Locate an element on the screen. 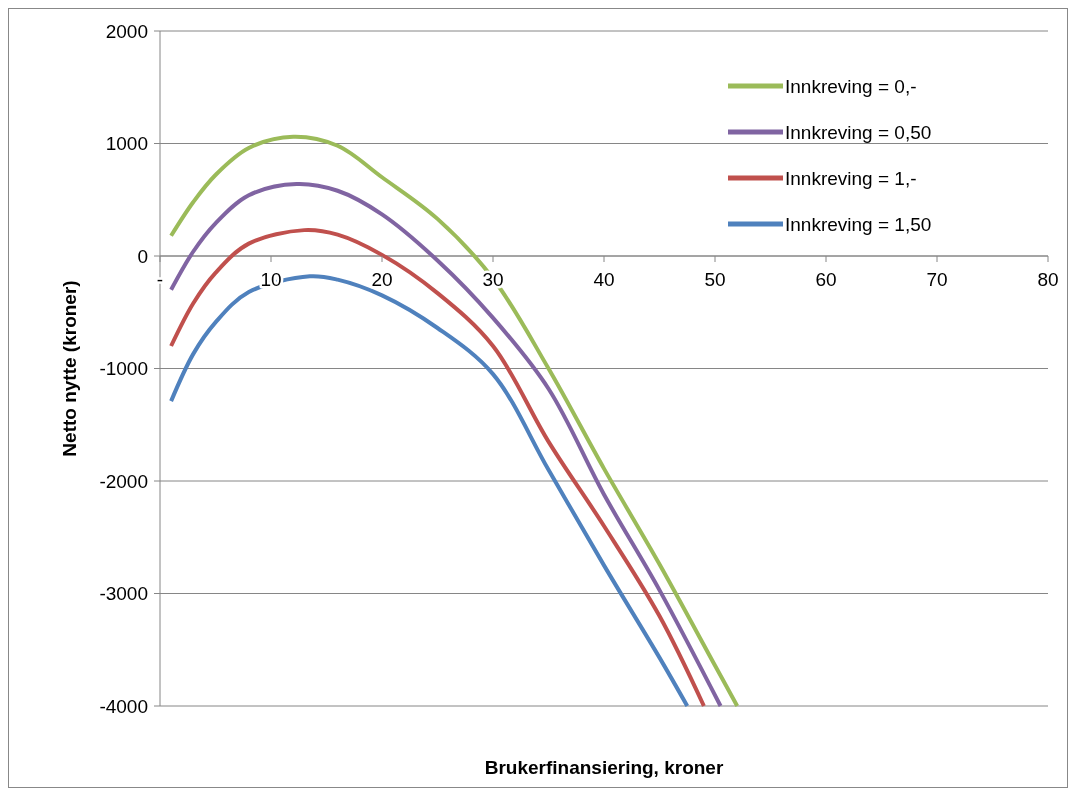  y-tick-label: -1000 is located at coordinates (123, 369).